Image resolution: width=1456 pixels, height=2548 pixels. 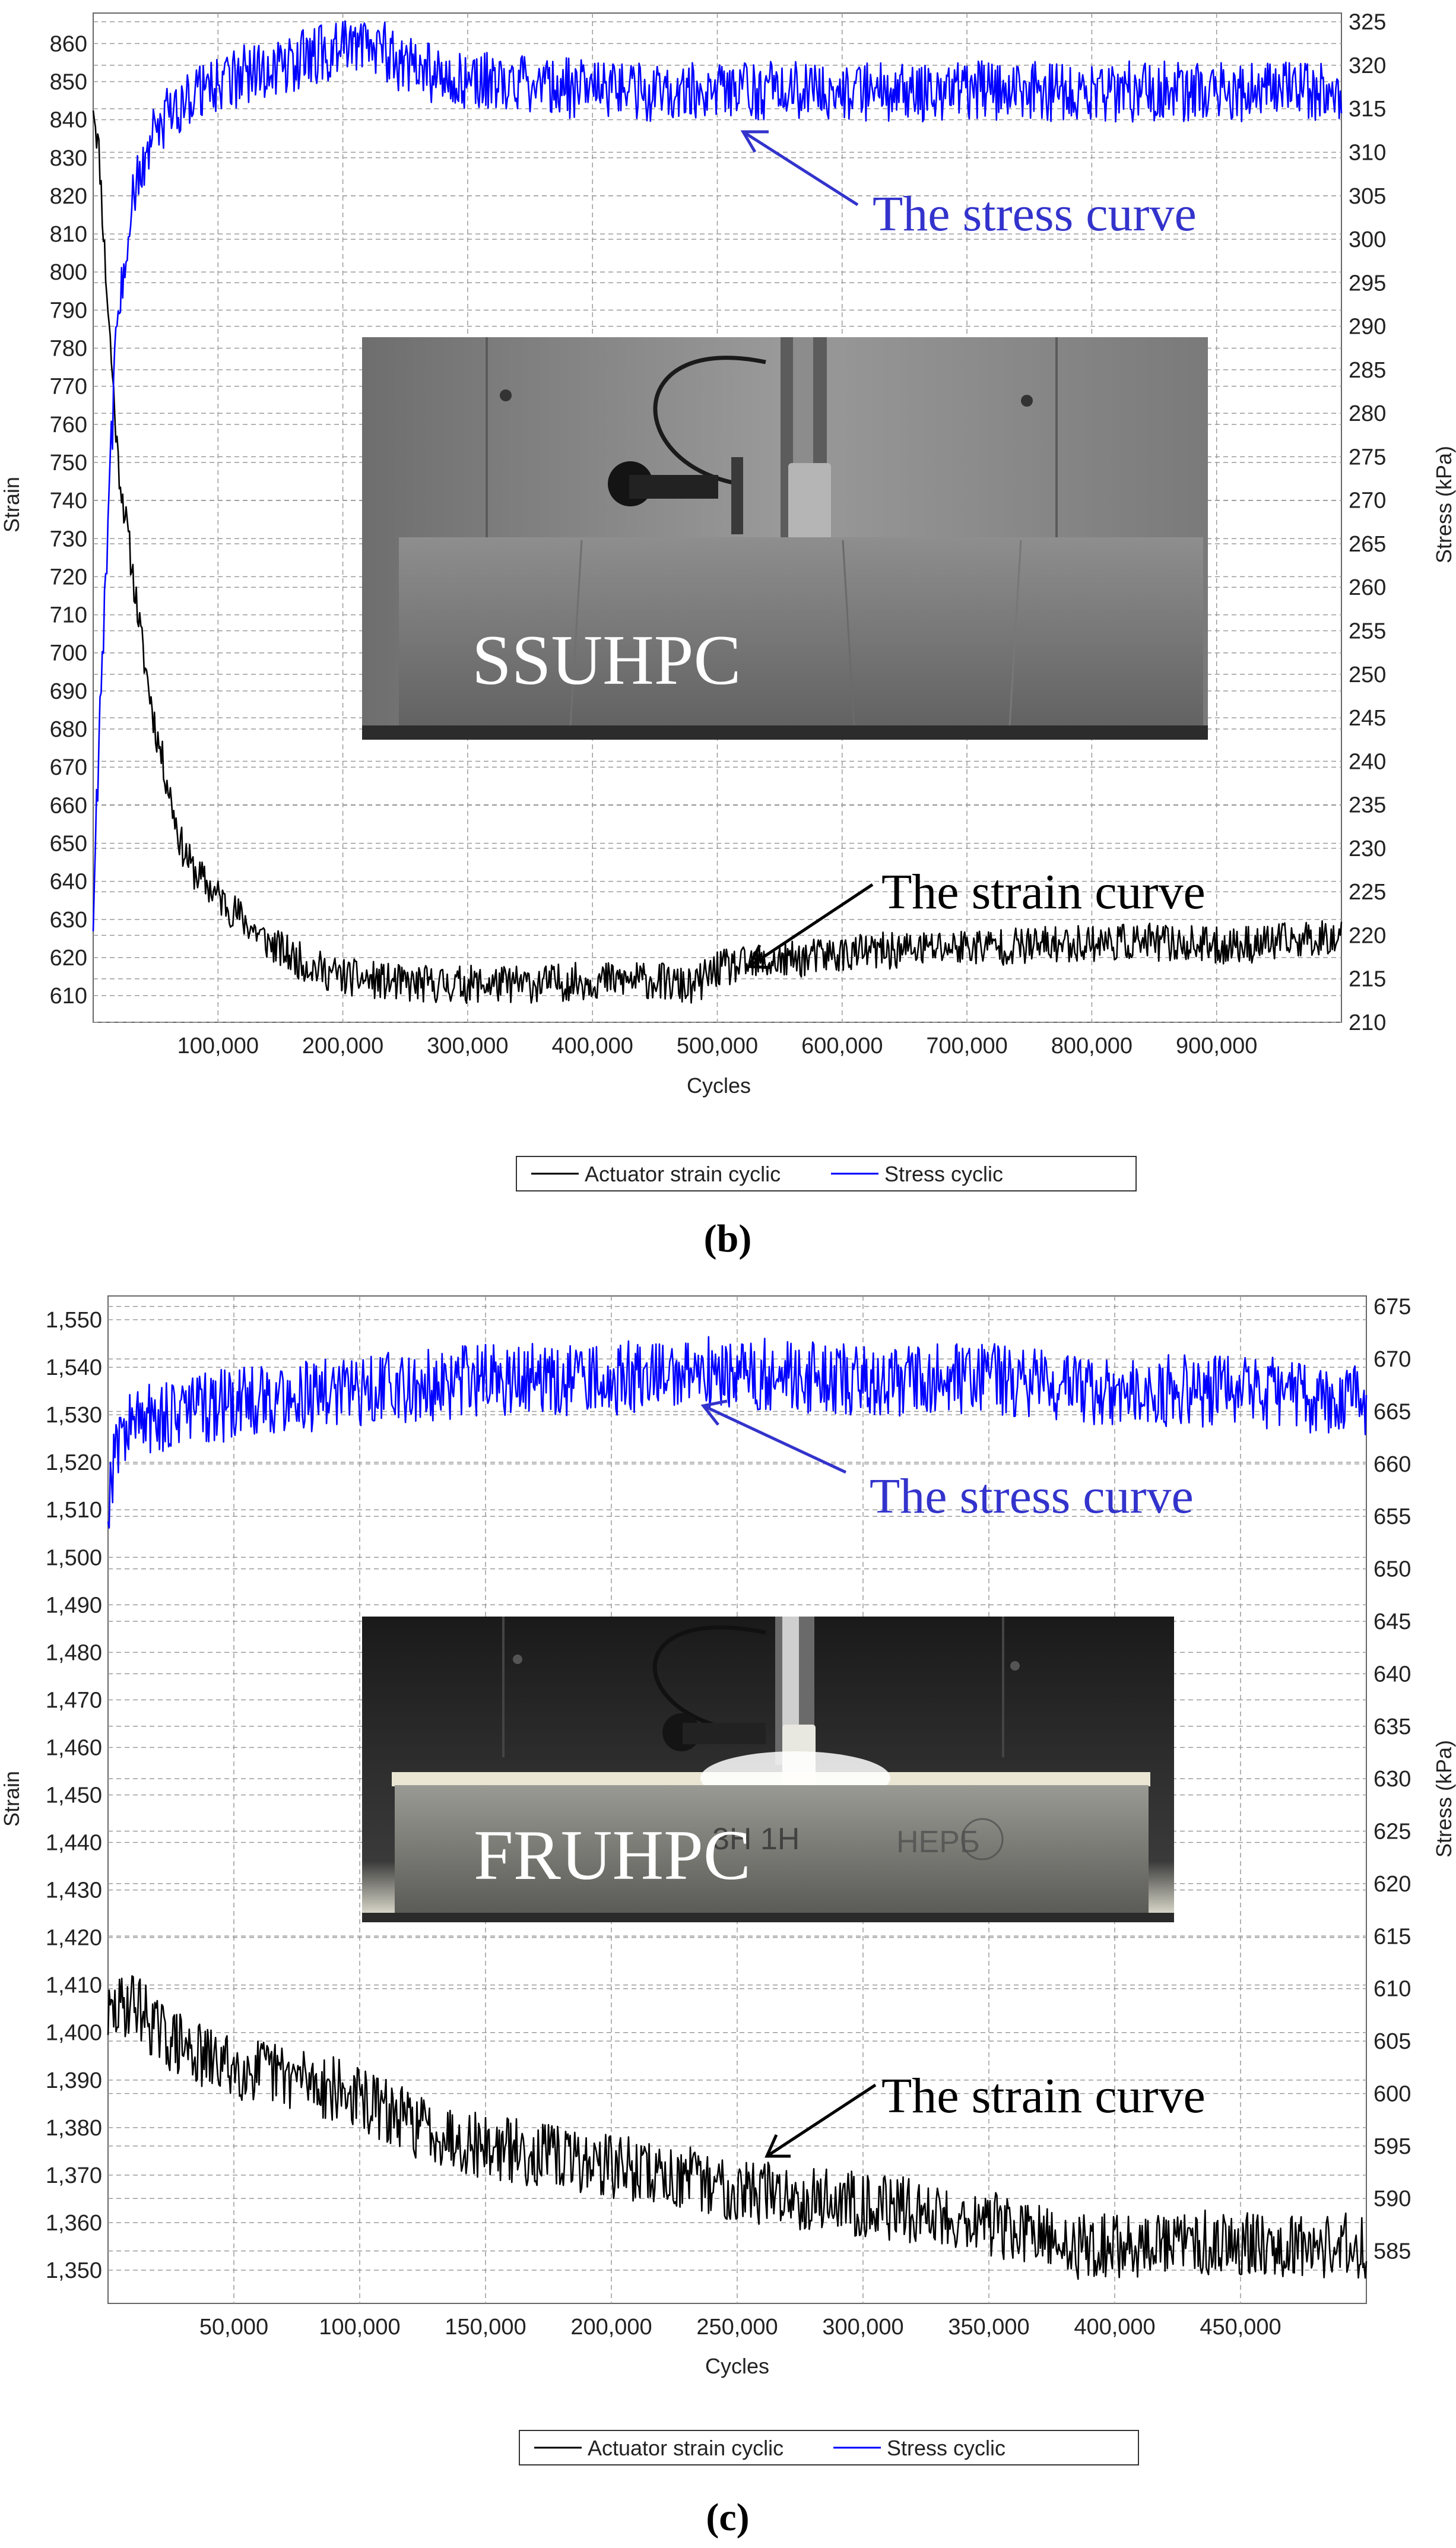 What do you see at coordinates (1392, 2146) in the screenshot?
I see `y-right-tick-label: 595` at bounding box center [1392, 2146].